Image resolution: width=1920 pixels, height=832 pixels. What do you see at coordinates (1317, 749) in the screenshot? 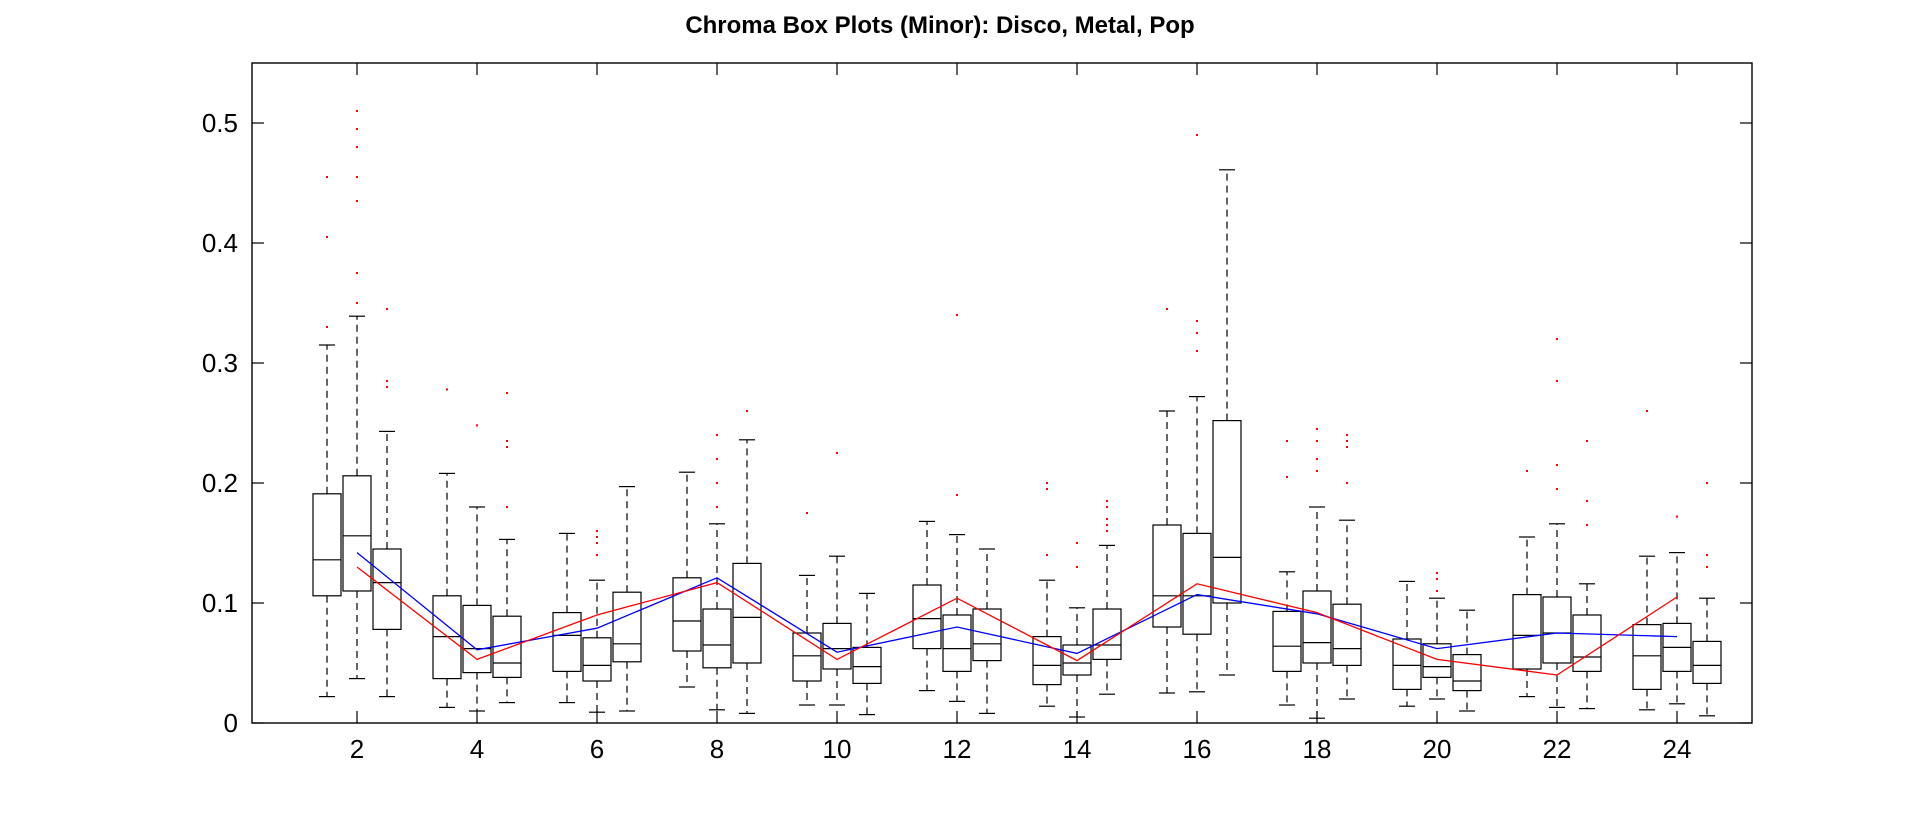
I see `x-tick-label: 18` at bounding box center [1317, 749].